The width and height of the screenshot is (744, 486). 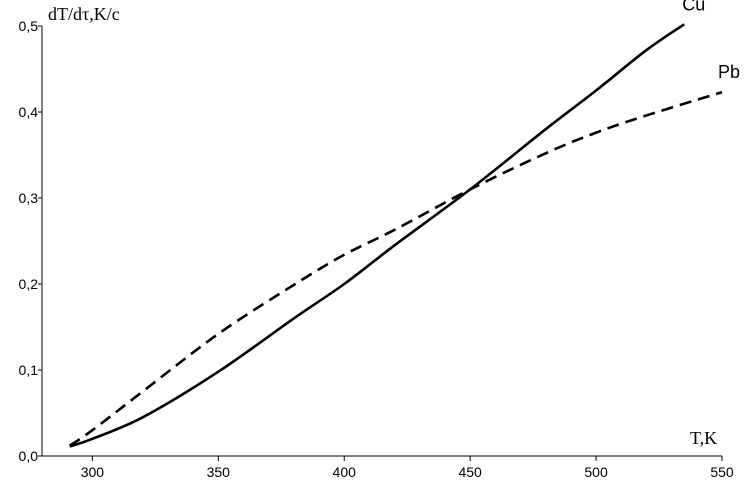 I want to click on x-axis-title: T,K, so click(x=703, y=438).